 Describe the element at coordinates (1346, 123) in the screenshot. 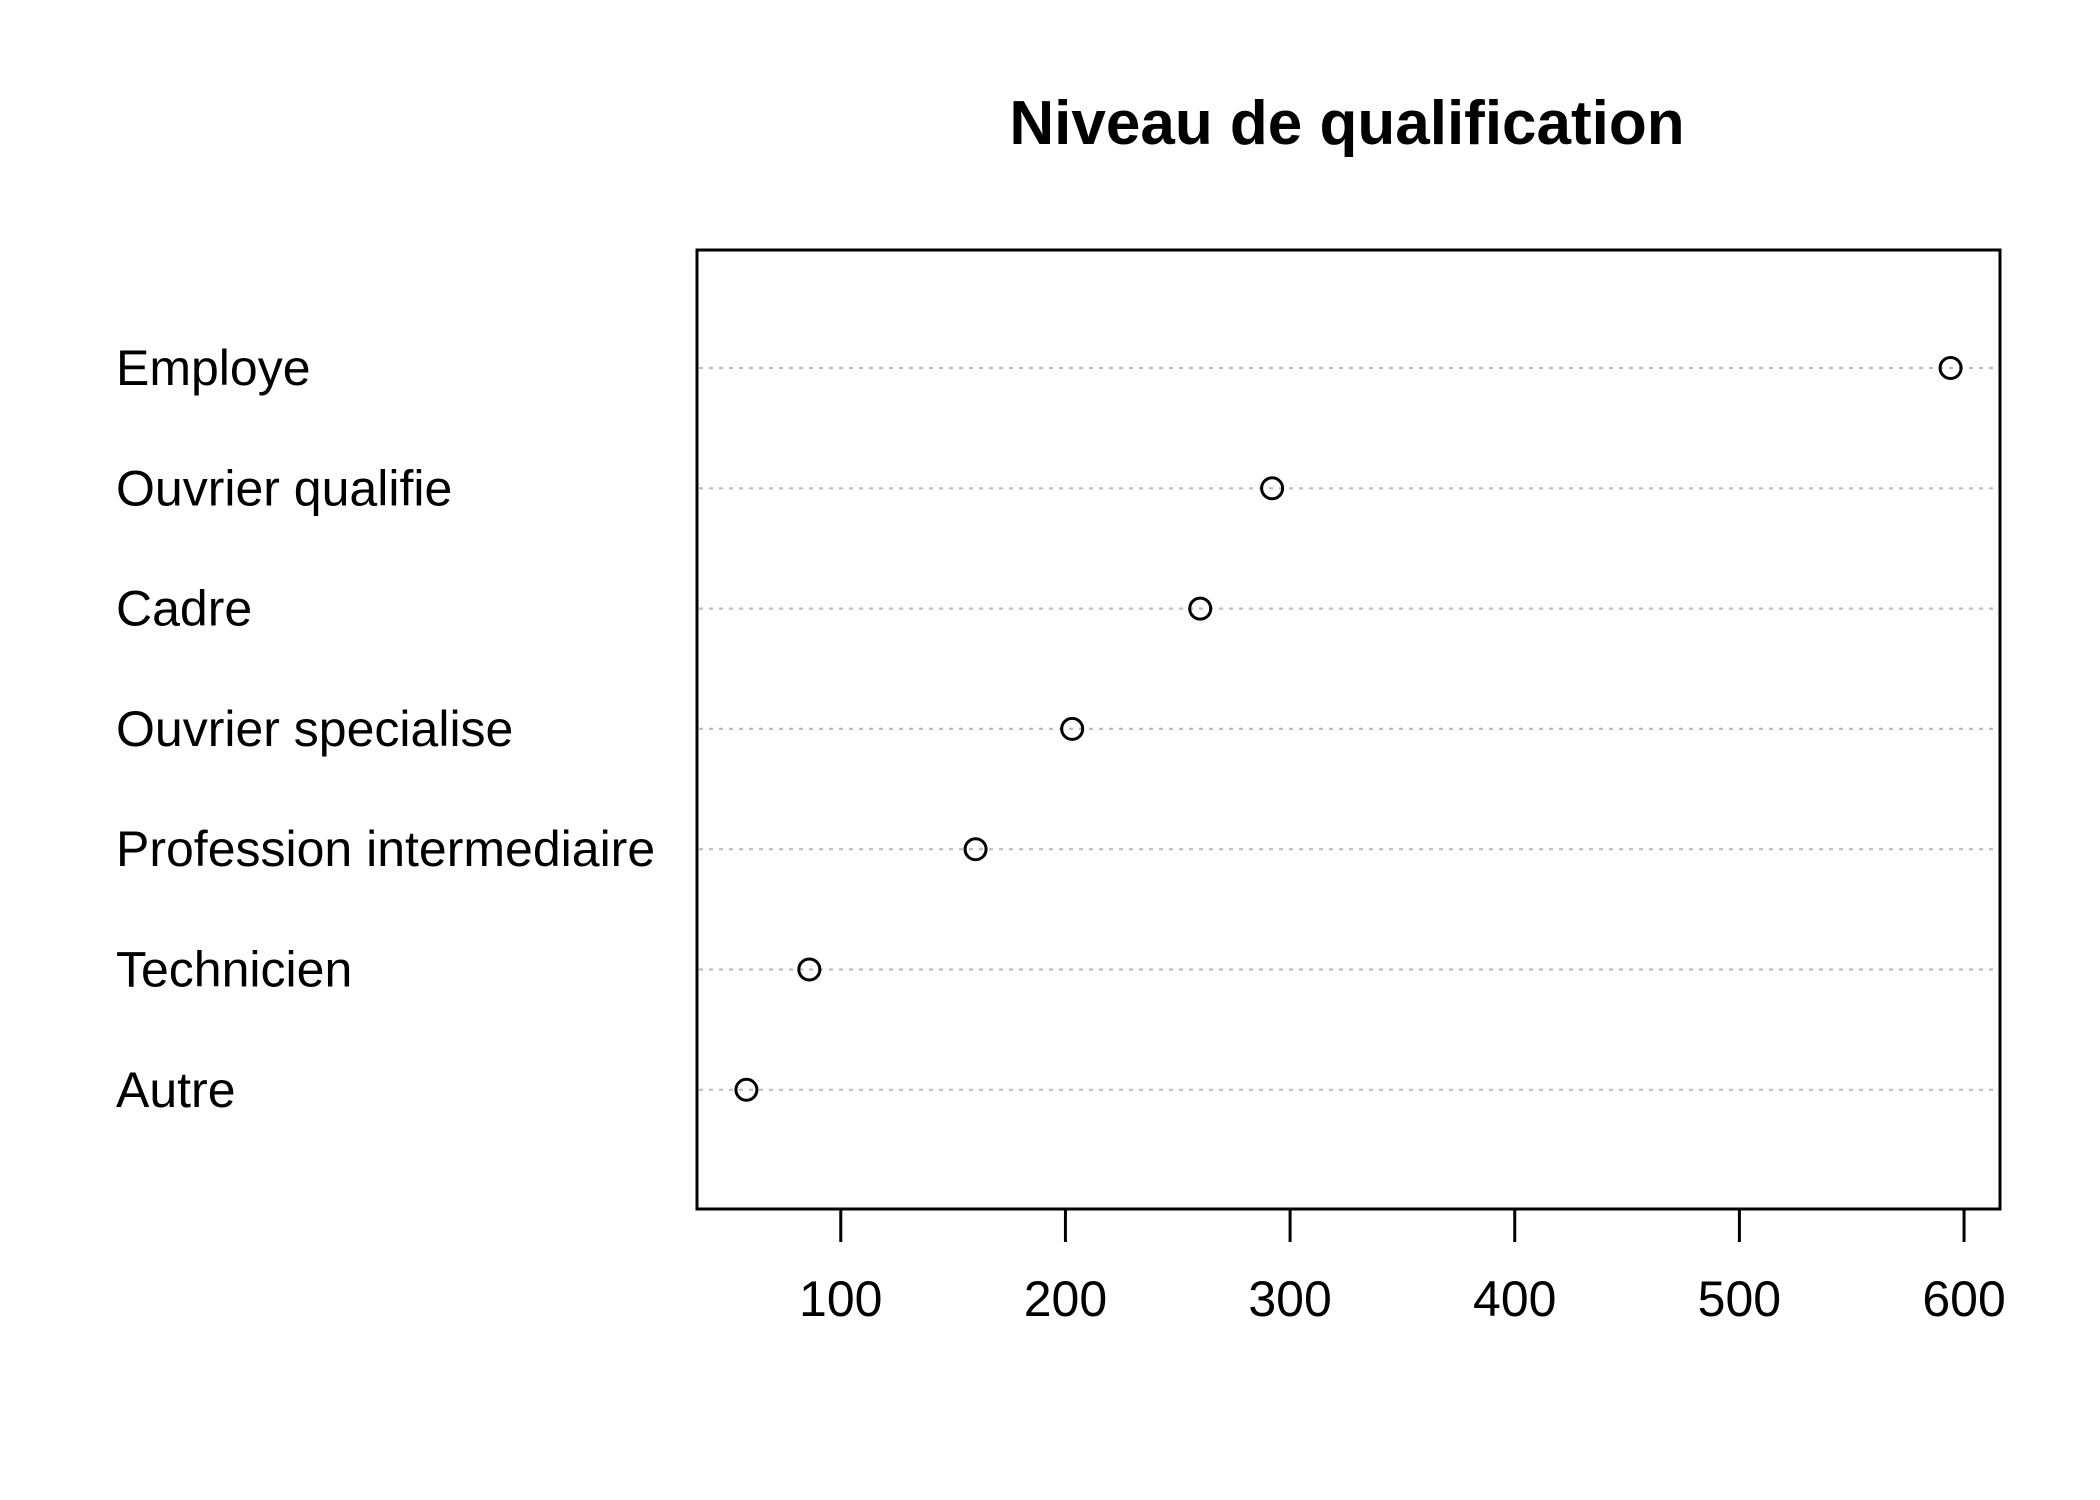

I see `chart-title: Niveau de qualification` at that location.